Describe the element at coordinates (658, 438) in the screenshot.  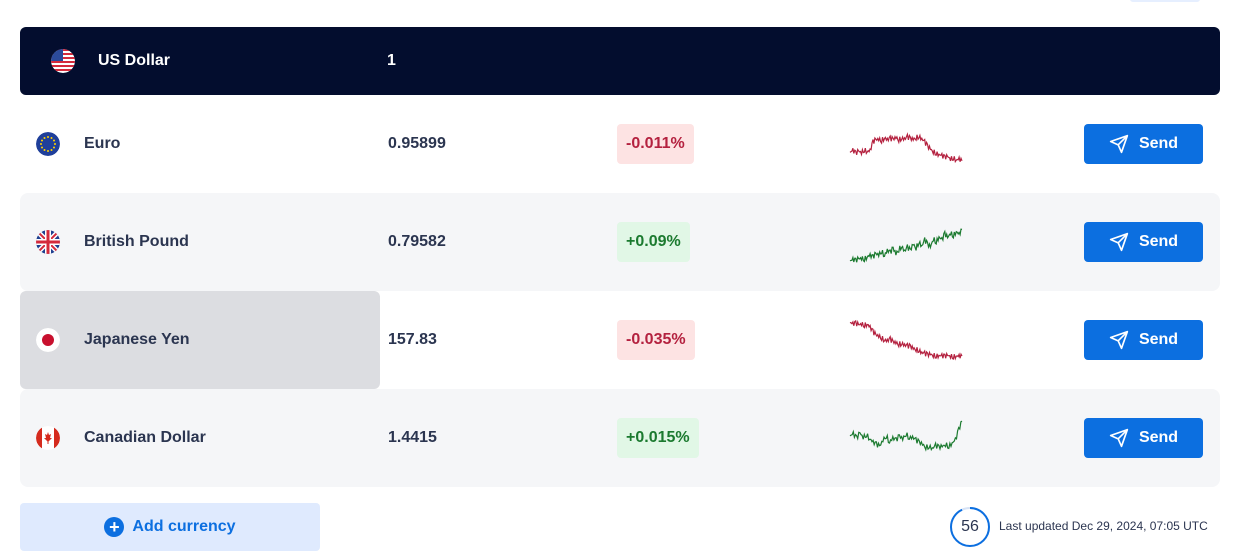
I see `change-badge: +0.015%` at that location.